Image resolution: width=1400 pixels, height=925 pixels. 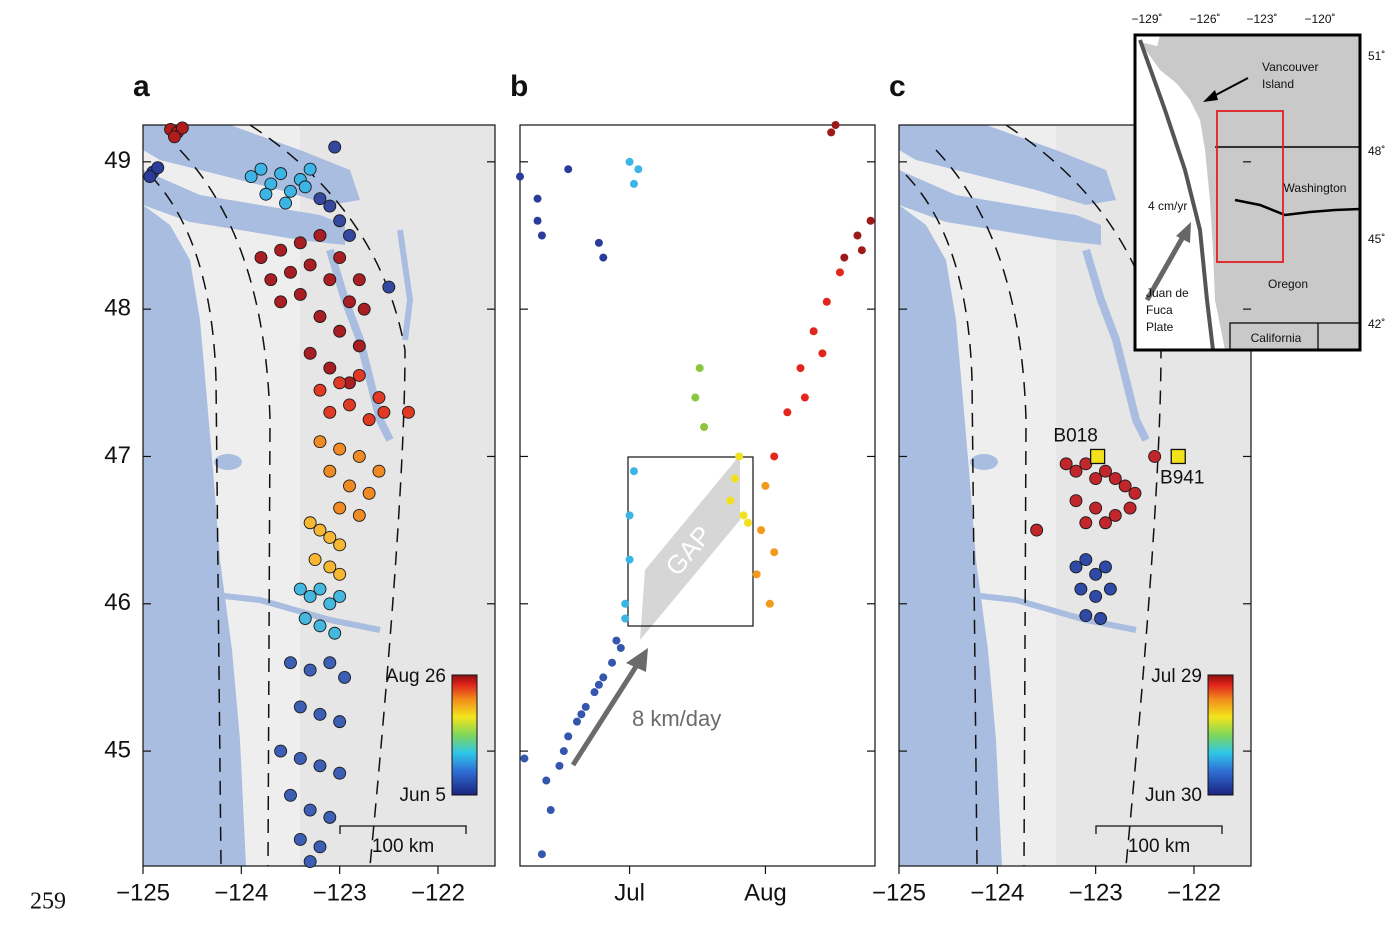 I want to click on y-tick-label: 47, so click(x=117, y=455).